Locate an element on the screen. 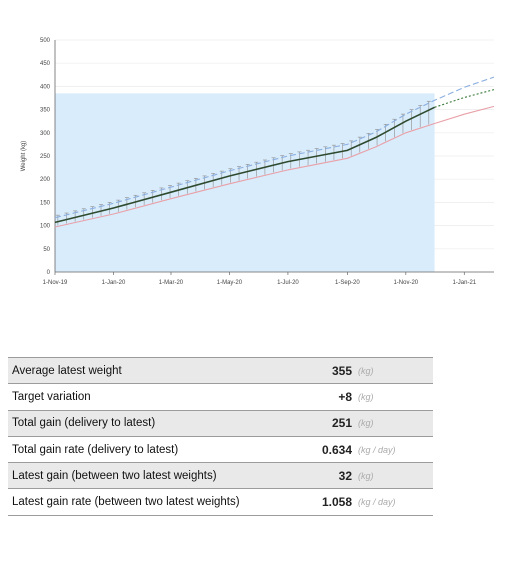 The height and width of the screenshot is (583, 507). stat-label: Total gain rate (delivery to latest) is located at coordinates (148, 449).